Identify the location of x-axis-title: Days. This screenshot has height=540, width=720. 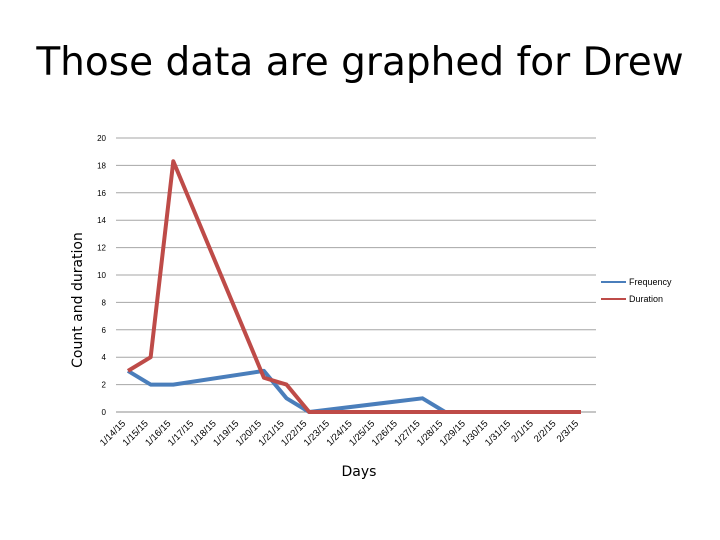
(359, 472).